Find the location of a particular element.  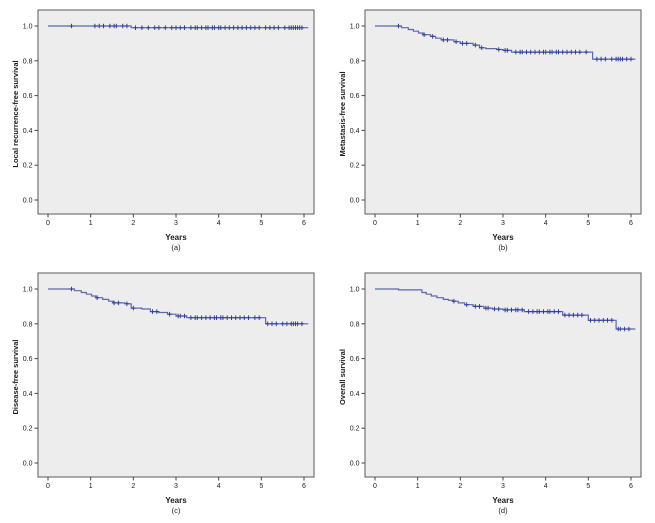

panel-caption: (b) is located at coordinates (503, 247).